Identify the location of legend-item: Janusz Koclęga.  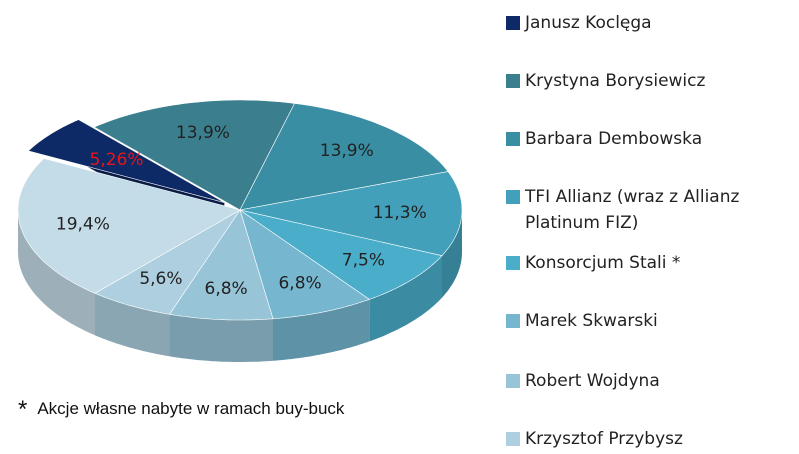
(651, 23).